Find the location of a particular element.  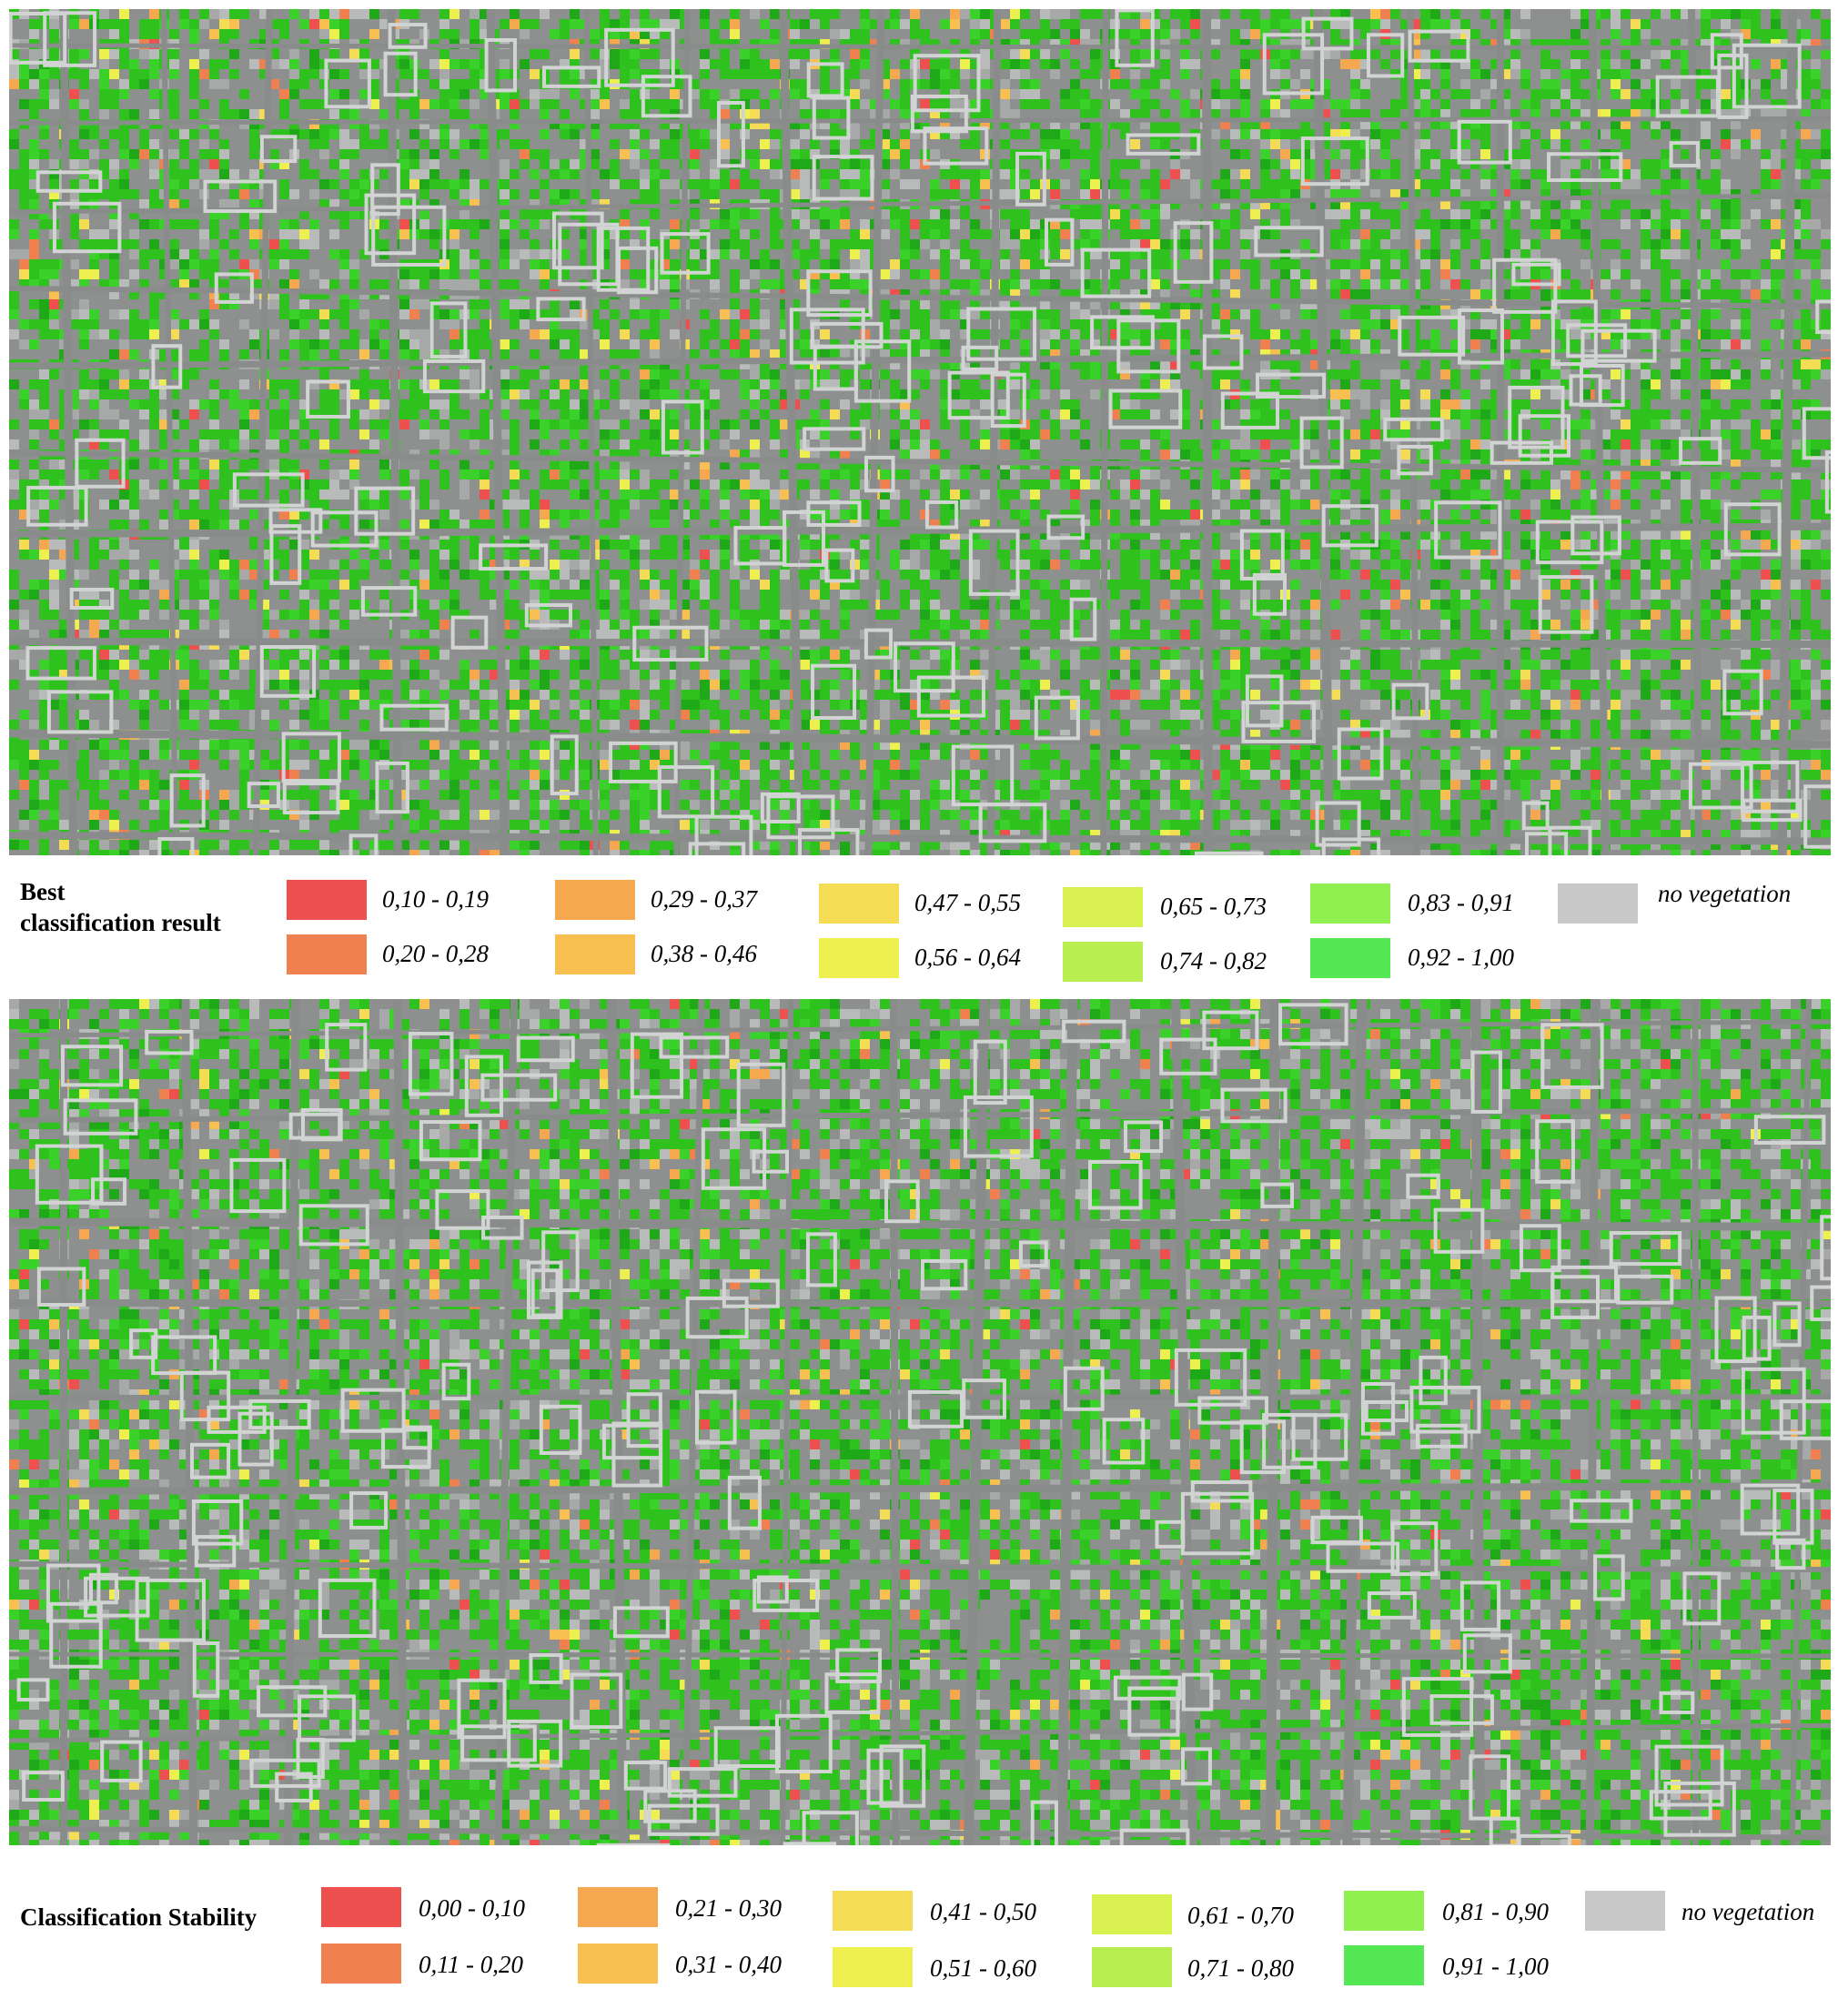

legend-label-5: 0,41 - 0,50 is located at coordinates (983, 1912).